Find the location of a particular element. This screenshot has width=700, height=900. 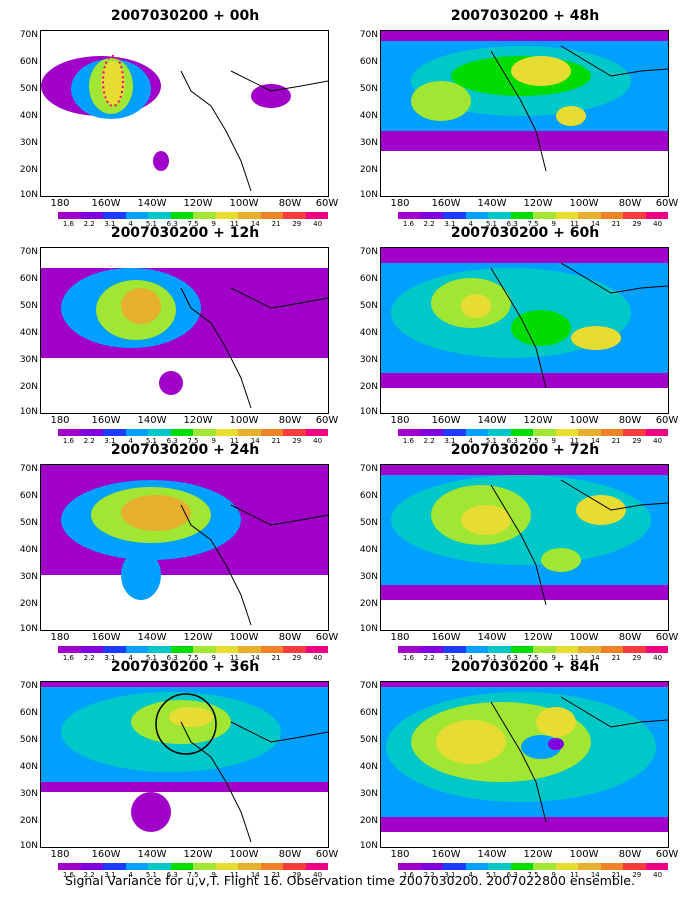

lon-label: 140W is located at coordinates (152, 637).